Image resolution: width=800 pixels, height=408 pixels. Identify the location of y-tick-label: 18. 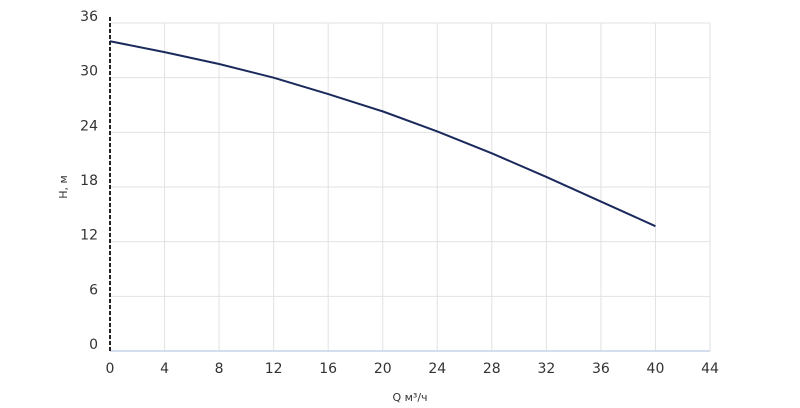
(89, 181).